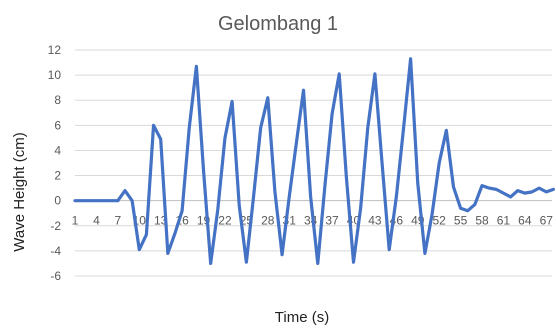 The height and width of the screenshot is (332, 556). What do you see at coordinates (525, 221) in the screenshot?
I see `x-tick-label: 64` at bounding box center [525, 221].